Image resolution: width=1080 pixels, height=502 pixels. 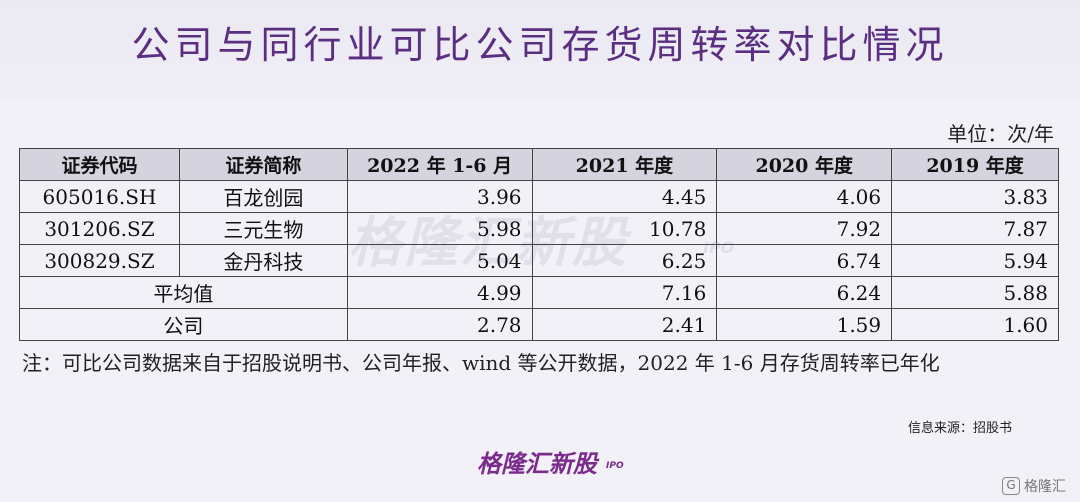 What do you see at coordinates (263, 228) in the screenshot?
I see `cell-name: 三元生物` at bounding box center [263, 228].